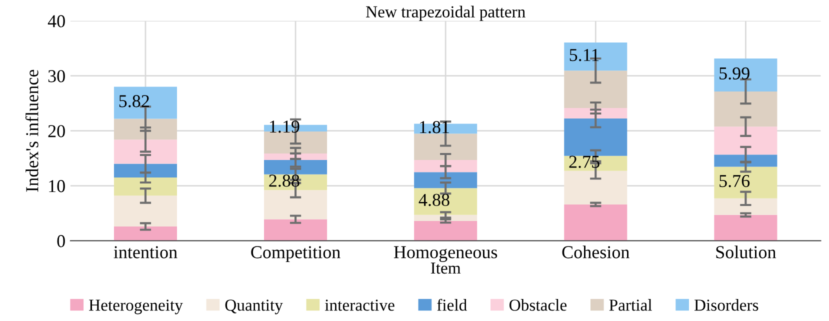 This screenshot has width=829, height=321. What do you see at coordinates (57, 186) in the screenshot?
I see `y-tick-label: 10` at bounding box center [57, 186].